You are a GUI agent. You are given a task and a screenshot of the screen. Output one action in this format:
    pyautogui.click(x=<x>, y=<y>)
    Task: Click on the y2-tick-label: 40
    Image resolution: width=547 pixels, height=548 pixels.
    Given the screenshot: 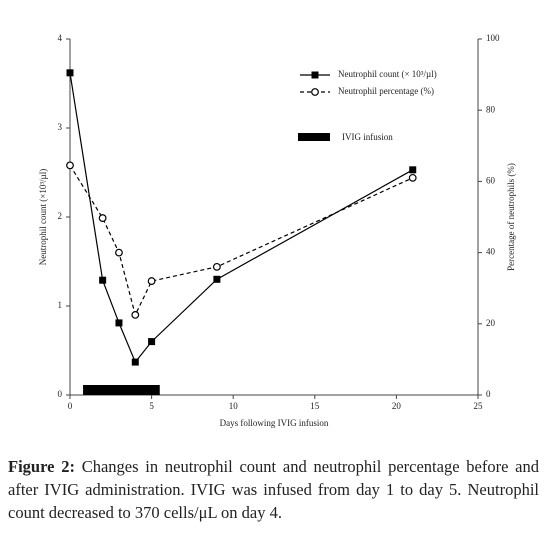 What is the action you would take?
    pyautogui.click(x=491, y=252)
    